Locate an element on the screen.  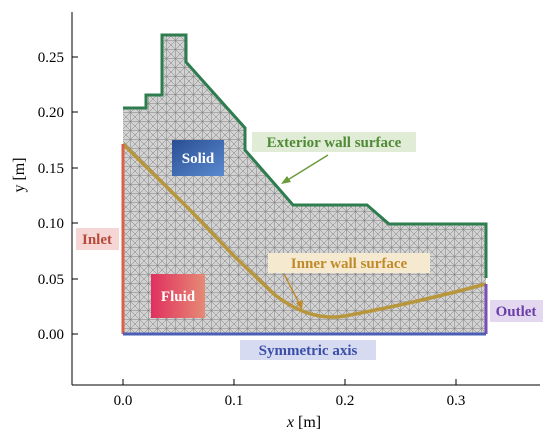
x-axis-unit: [m] is located at coordinates (307, 422).